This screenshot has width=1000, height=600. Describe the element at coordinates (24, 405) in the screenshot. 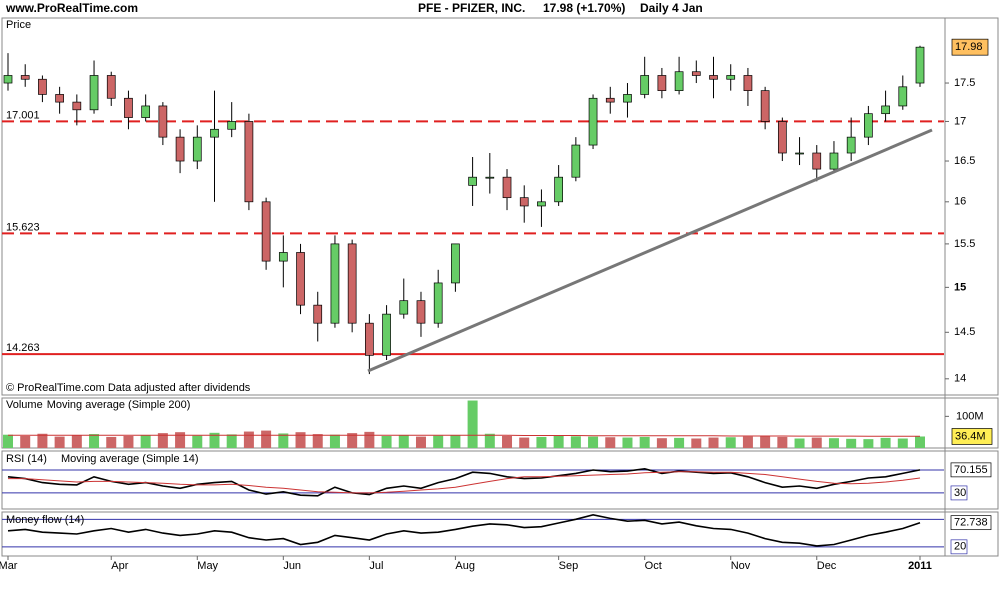

I see `legend-entry: Volume` at that location.